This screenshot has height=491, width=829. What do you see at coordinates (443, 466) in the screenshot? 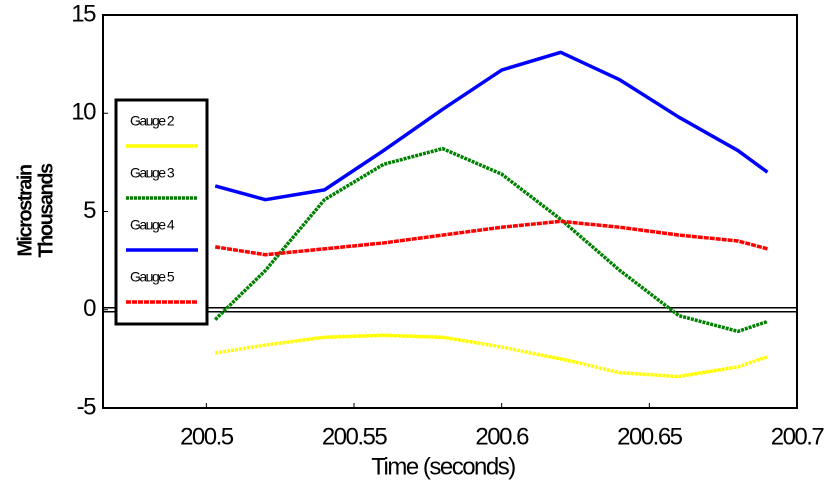
I see `x-axis-label: Time (seconds)` at bounding box center [443, 466].